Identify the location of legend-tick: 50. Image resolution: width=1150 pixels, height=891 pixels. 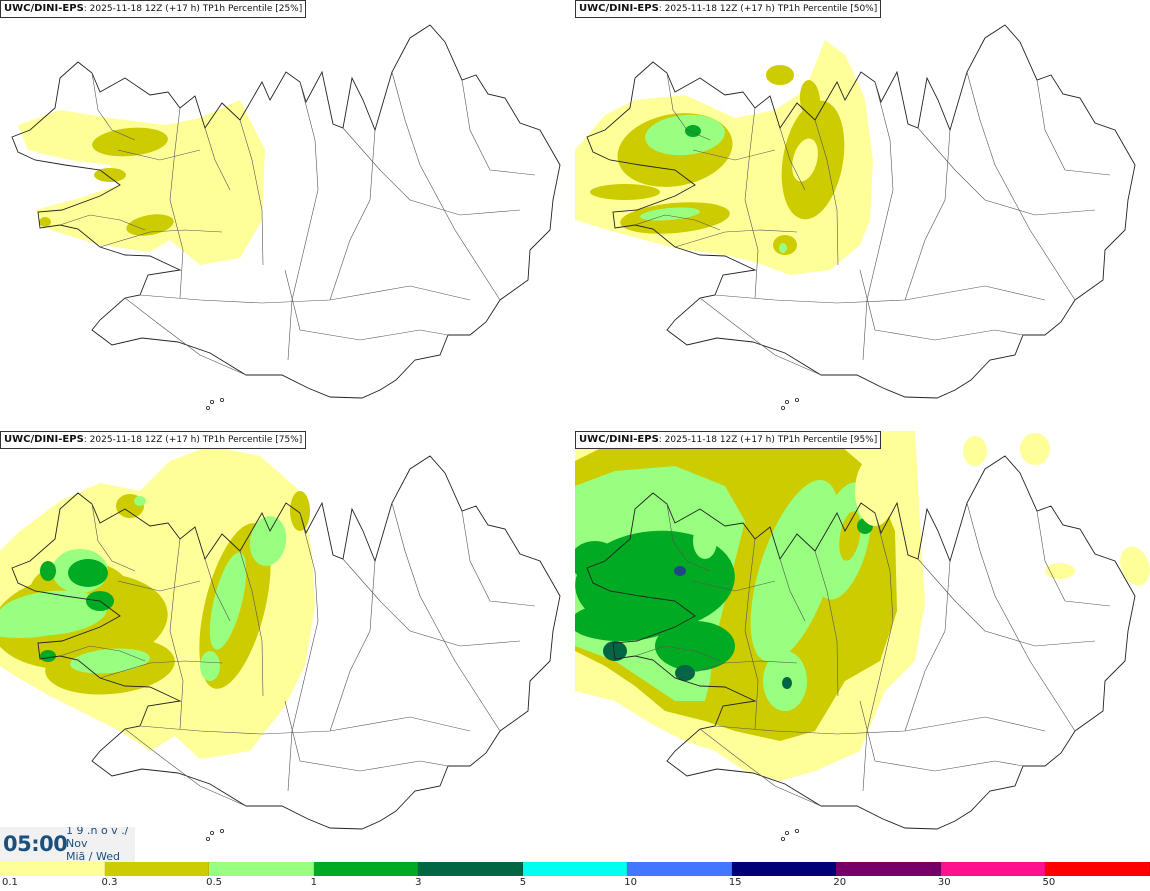
(1049, 882).